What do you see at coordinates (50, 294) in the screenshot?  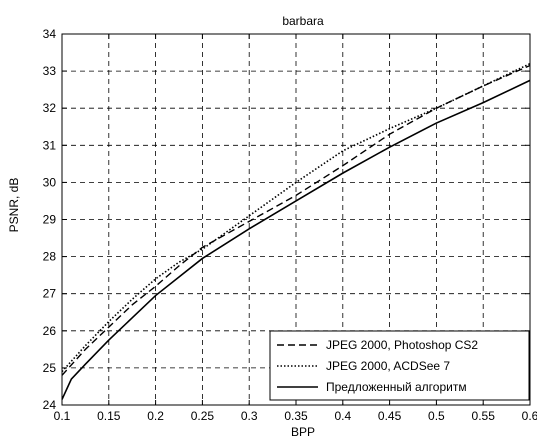 I see `y-tick-label: 27` at bounding box center [50, 294].